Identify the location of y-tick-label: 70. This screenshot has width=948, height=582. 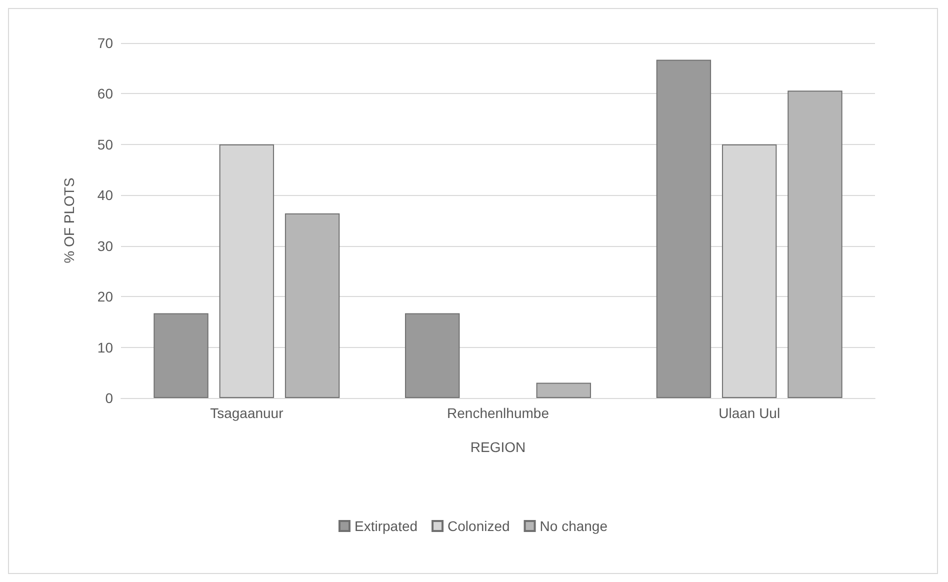
(105, 43).